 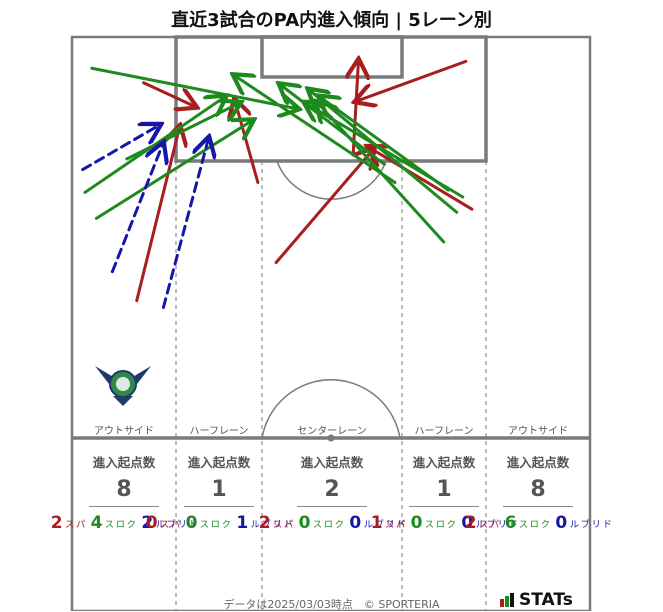 What do you see at coordinates (162, 523) in the screenshot?
I see `pass-count: 0 パス` at bounding box center [162, 523].